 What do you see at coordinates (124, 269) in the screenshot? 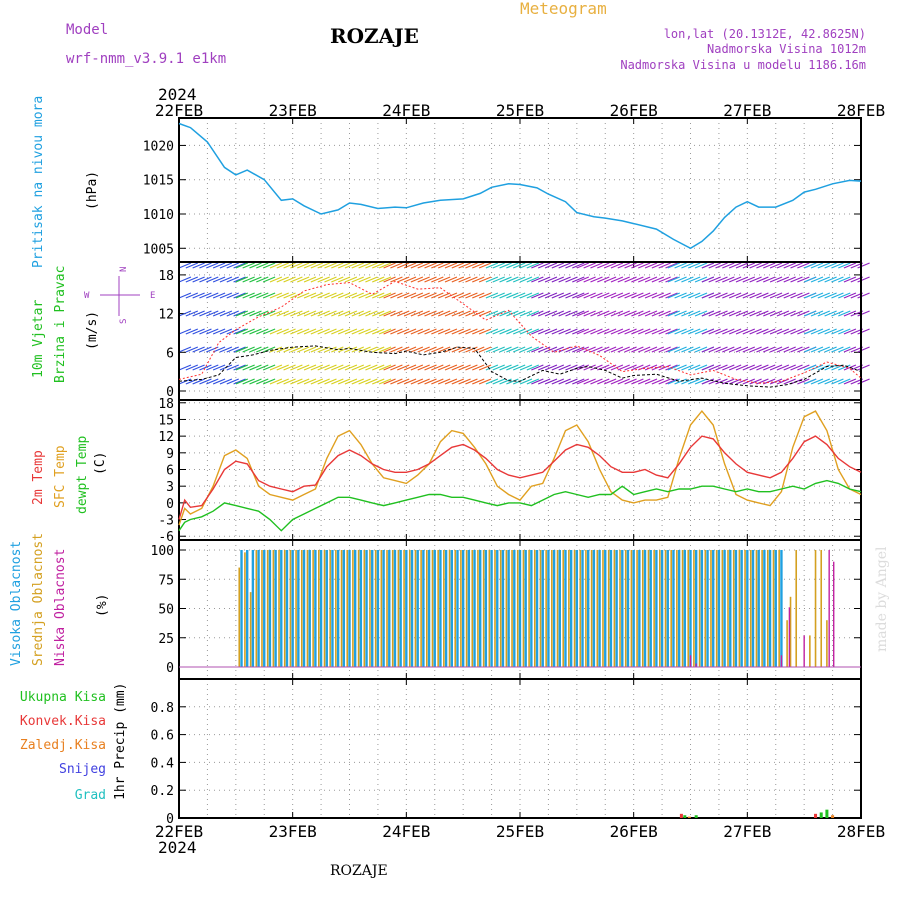
I see `compass-north: N` at bounding box center [124, 269].